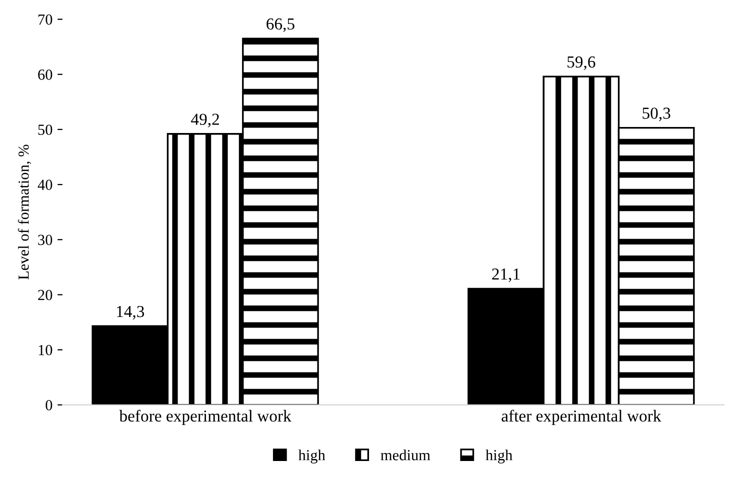 The height and width of the screenshot is (482, 735). Describe the element at coordinates (45, 185) in the screenshot. I see `y-tick-label: 40` at that location.